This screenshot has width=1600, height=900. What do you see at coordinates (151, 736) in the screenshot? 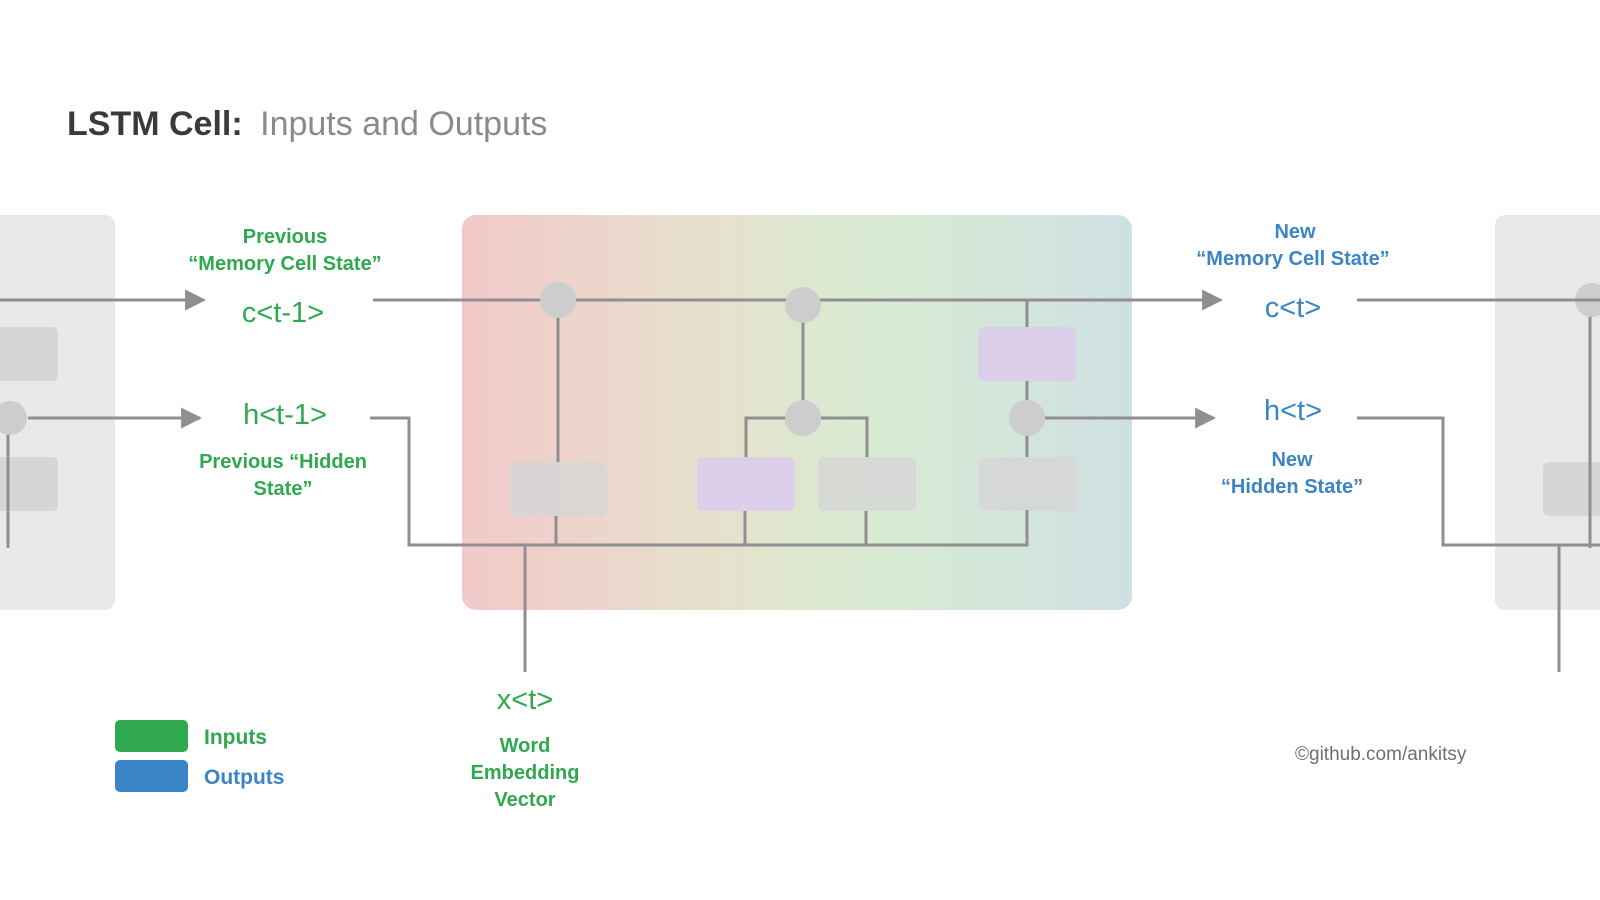
I see `legend-inputs-swatch` at bounding box center [151, 736].